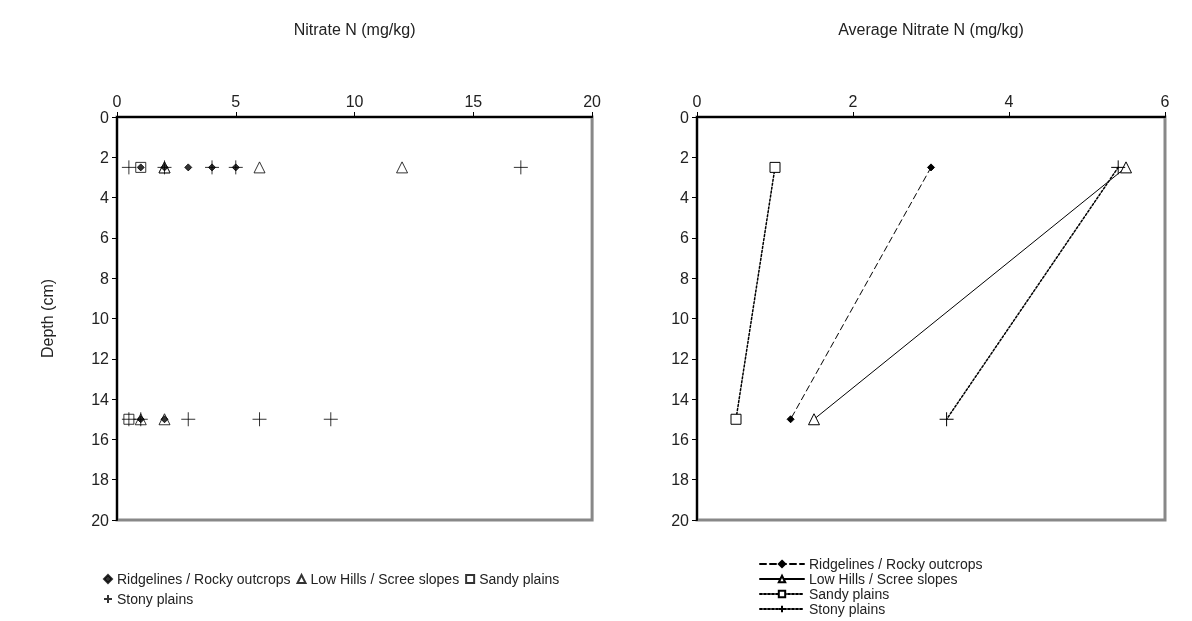  Describe the element at coordinates (853, 101) in the screenshot. I see `x-tick-label: 2` at that location.